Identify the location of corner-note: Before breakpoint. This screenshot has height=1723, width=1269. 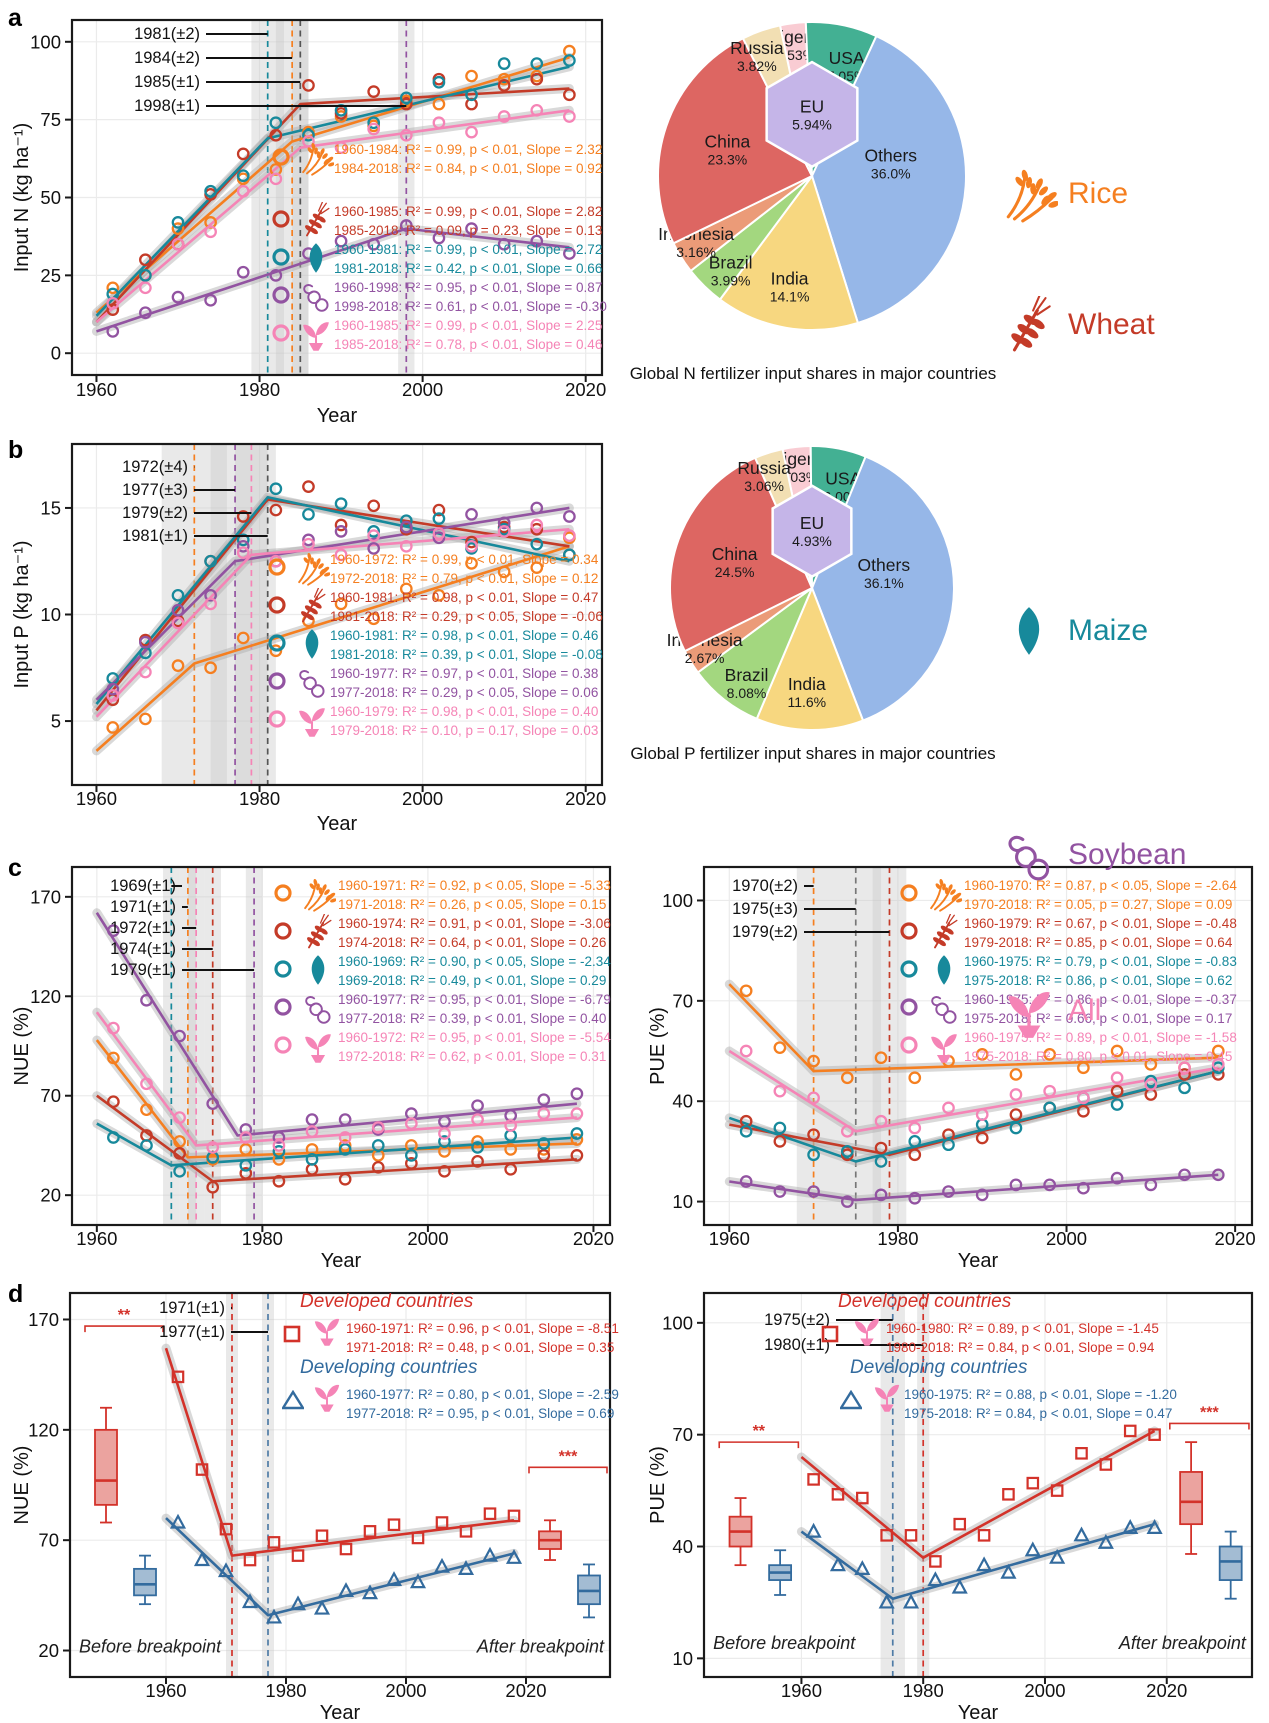
(150, 1647).